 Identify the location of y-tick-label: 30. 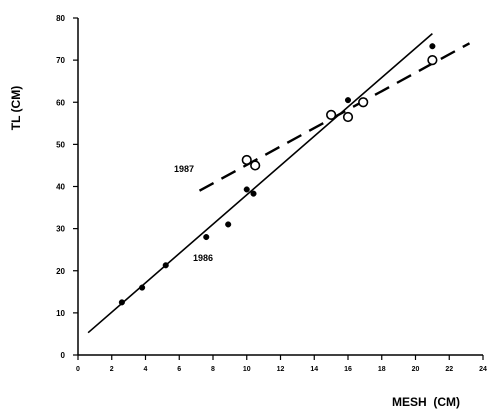
(60, 229).